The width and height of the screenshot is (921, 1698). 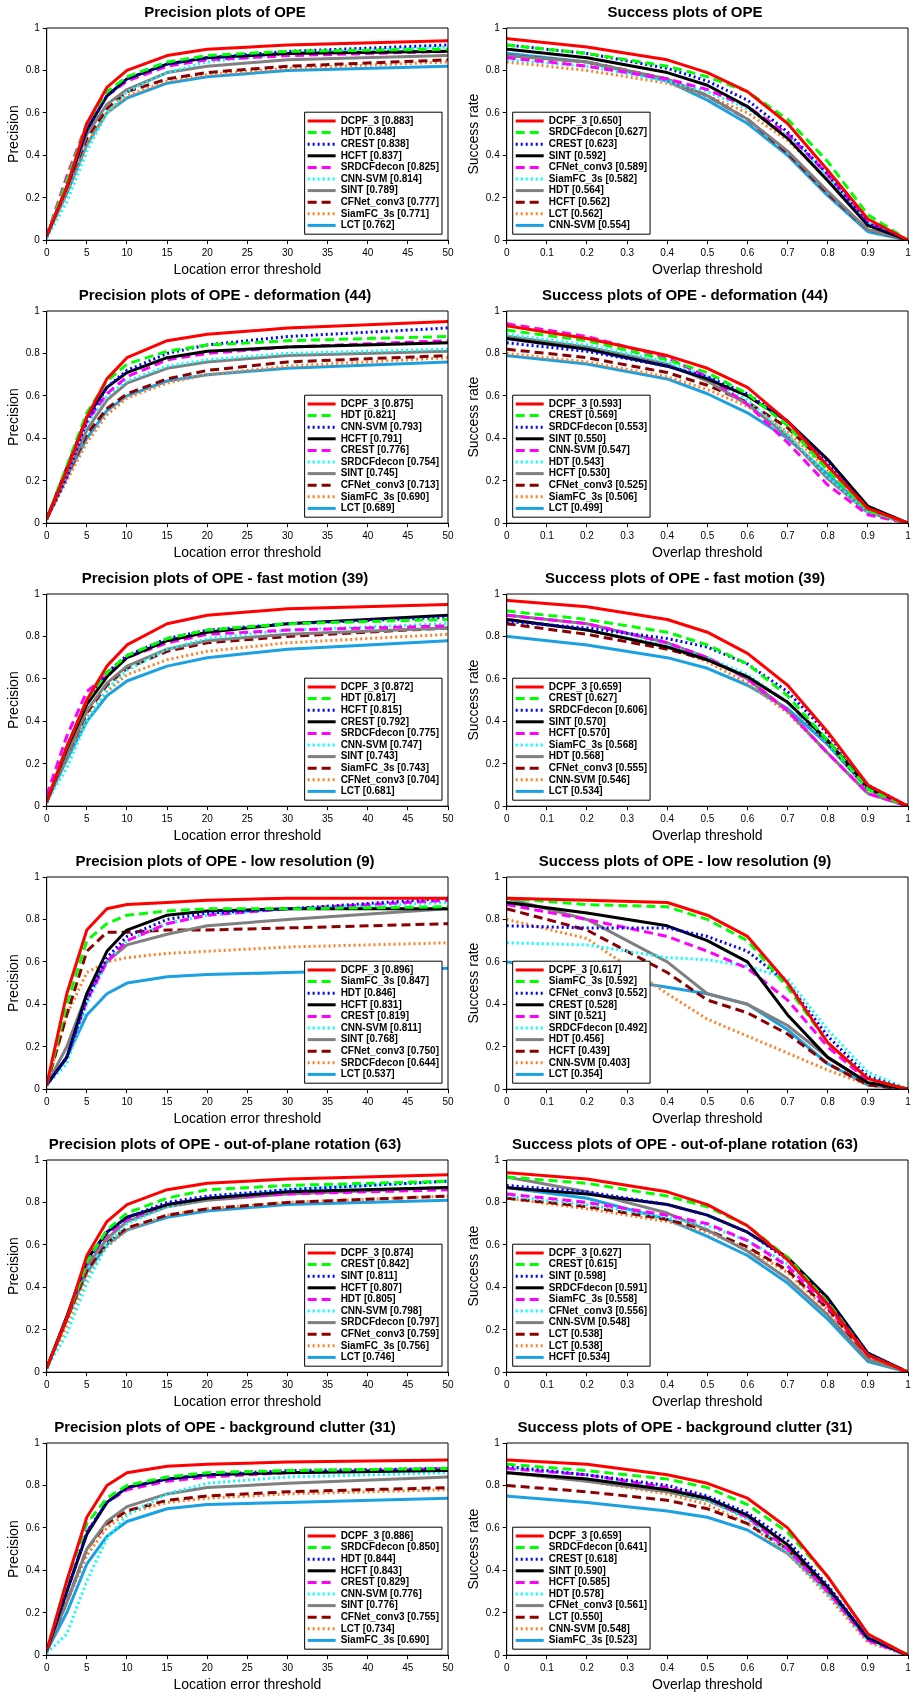 What do you see at coordinates (577, 1275) in the screenshot?
I see `legend-label: SINT [0.598]` at bounding box center [577, 1275].